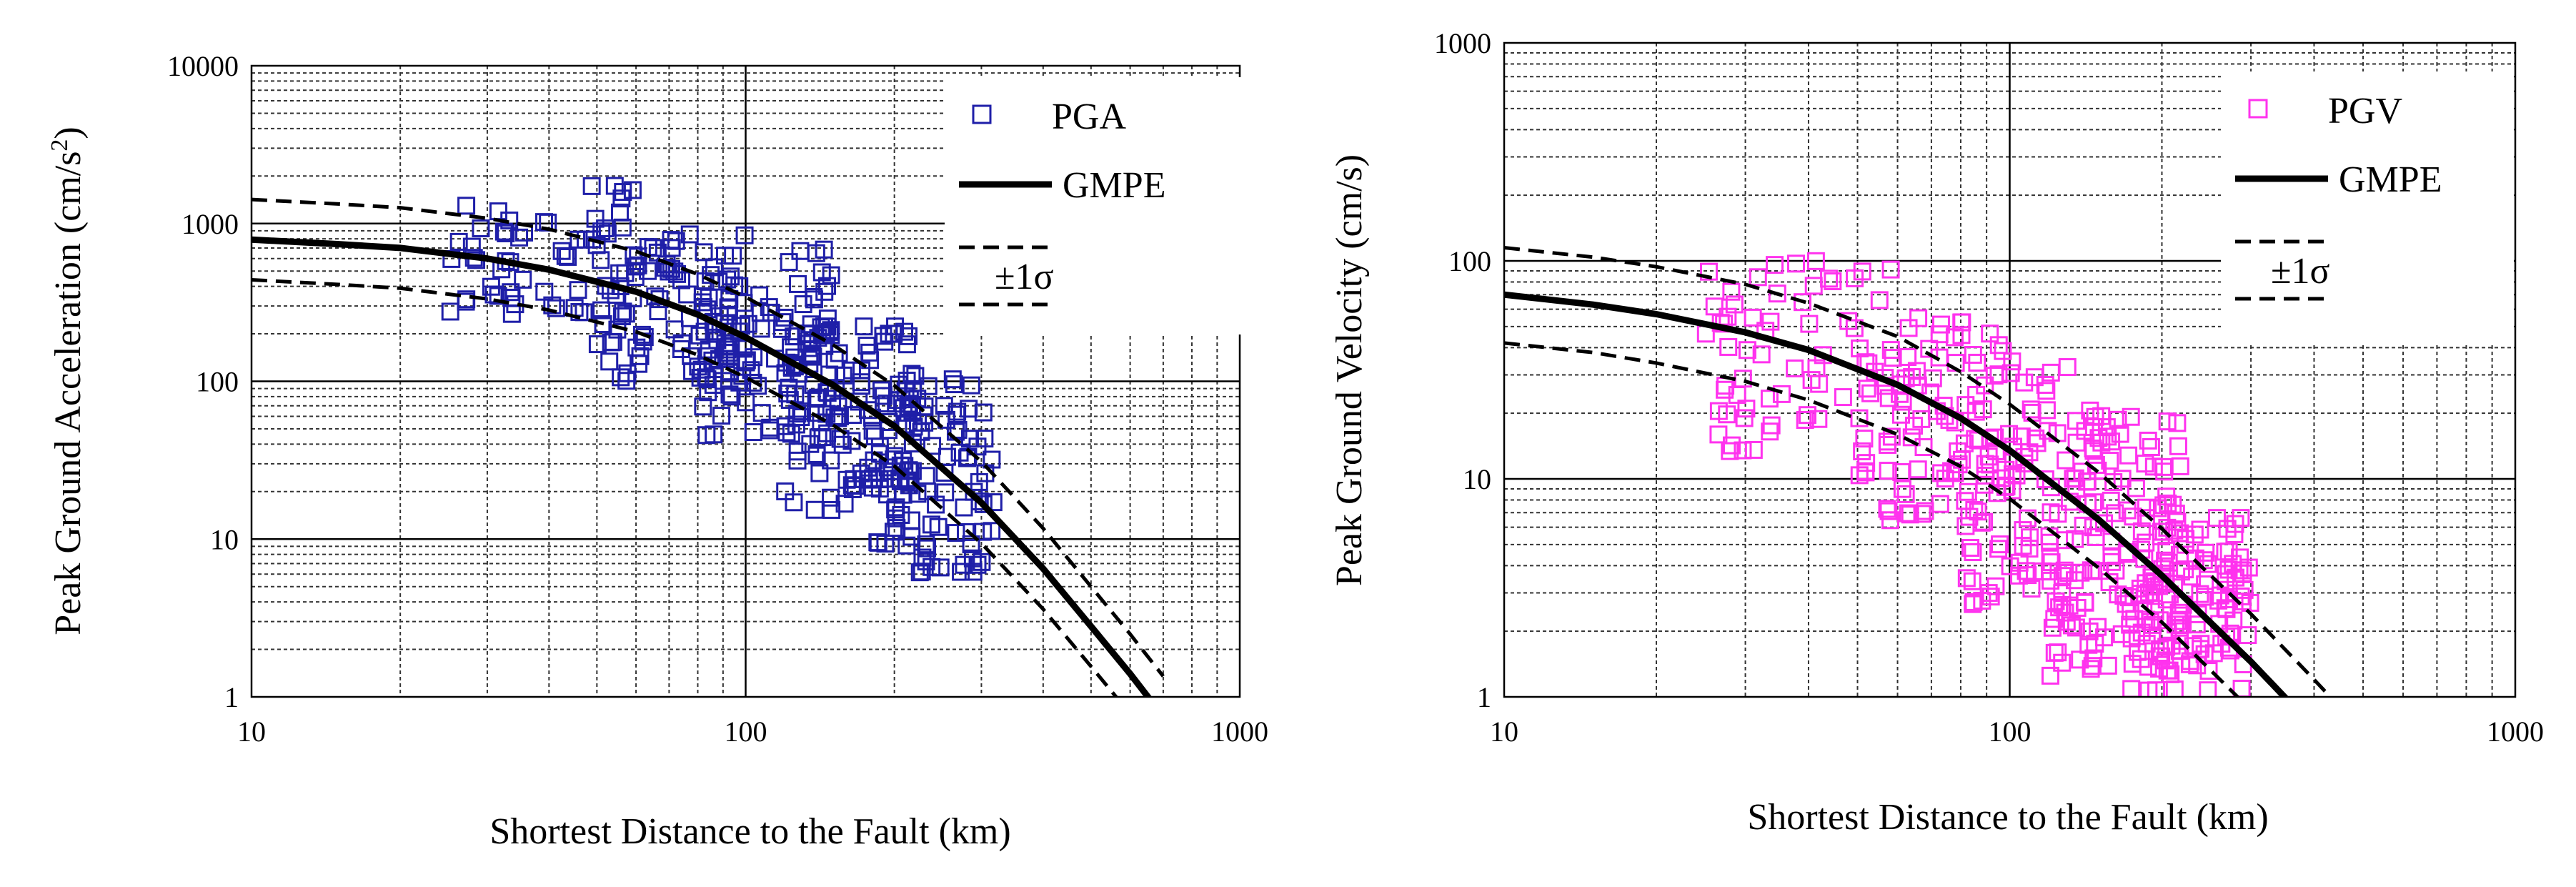 The width and height of the screenshot is (2576, 887). I want to click on chart1-legend-marker, so click(982, 114).